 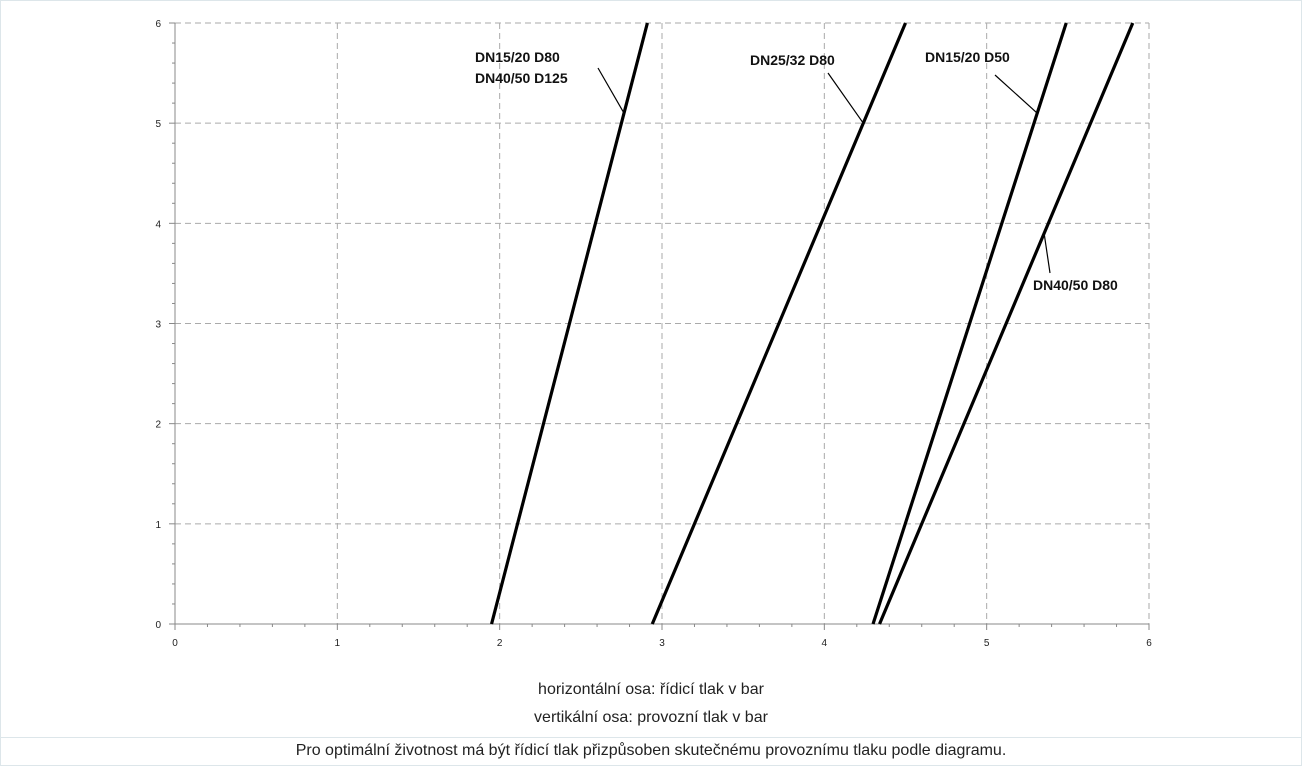 What do you see at coordinates (158, 224) in the screenshot?
I see `y-tick-label: 4` at bounding box center [158, 224].